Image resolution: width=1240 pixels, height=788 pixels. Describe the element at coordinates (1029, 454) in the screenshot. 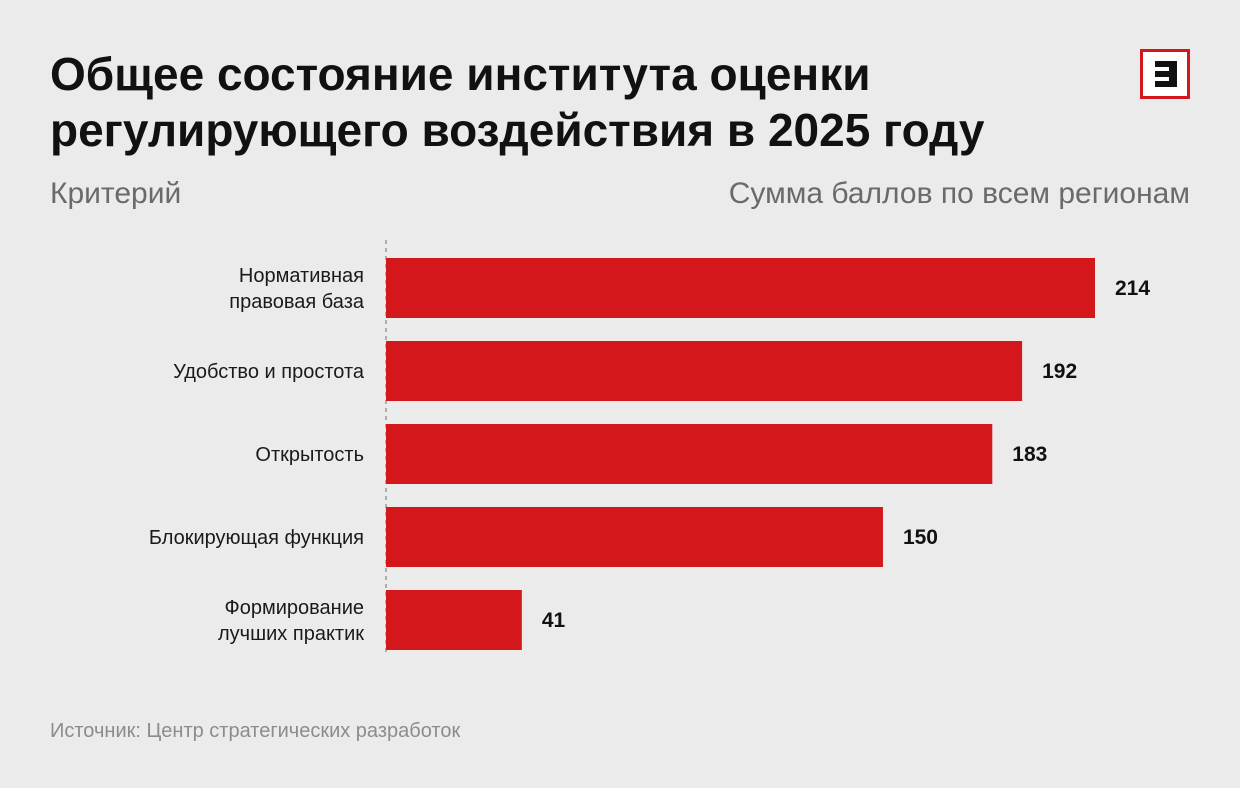

I see `bar-value-label: 183` at that location.